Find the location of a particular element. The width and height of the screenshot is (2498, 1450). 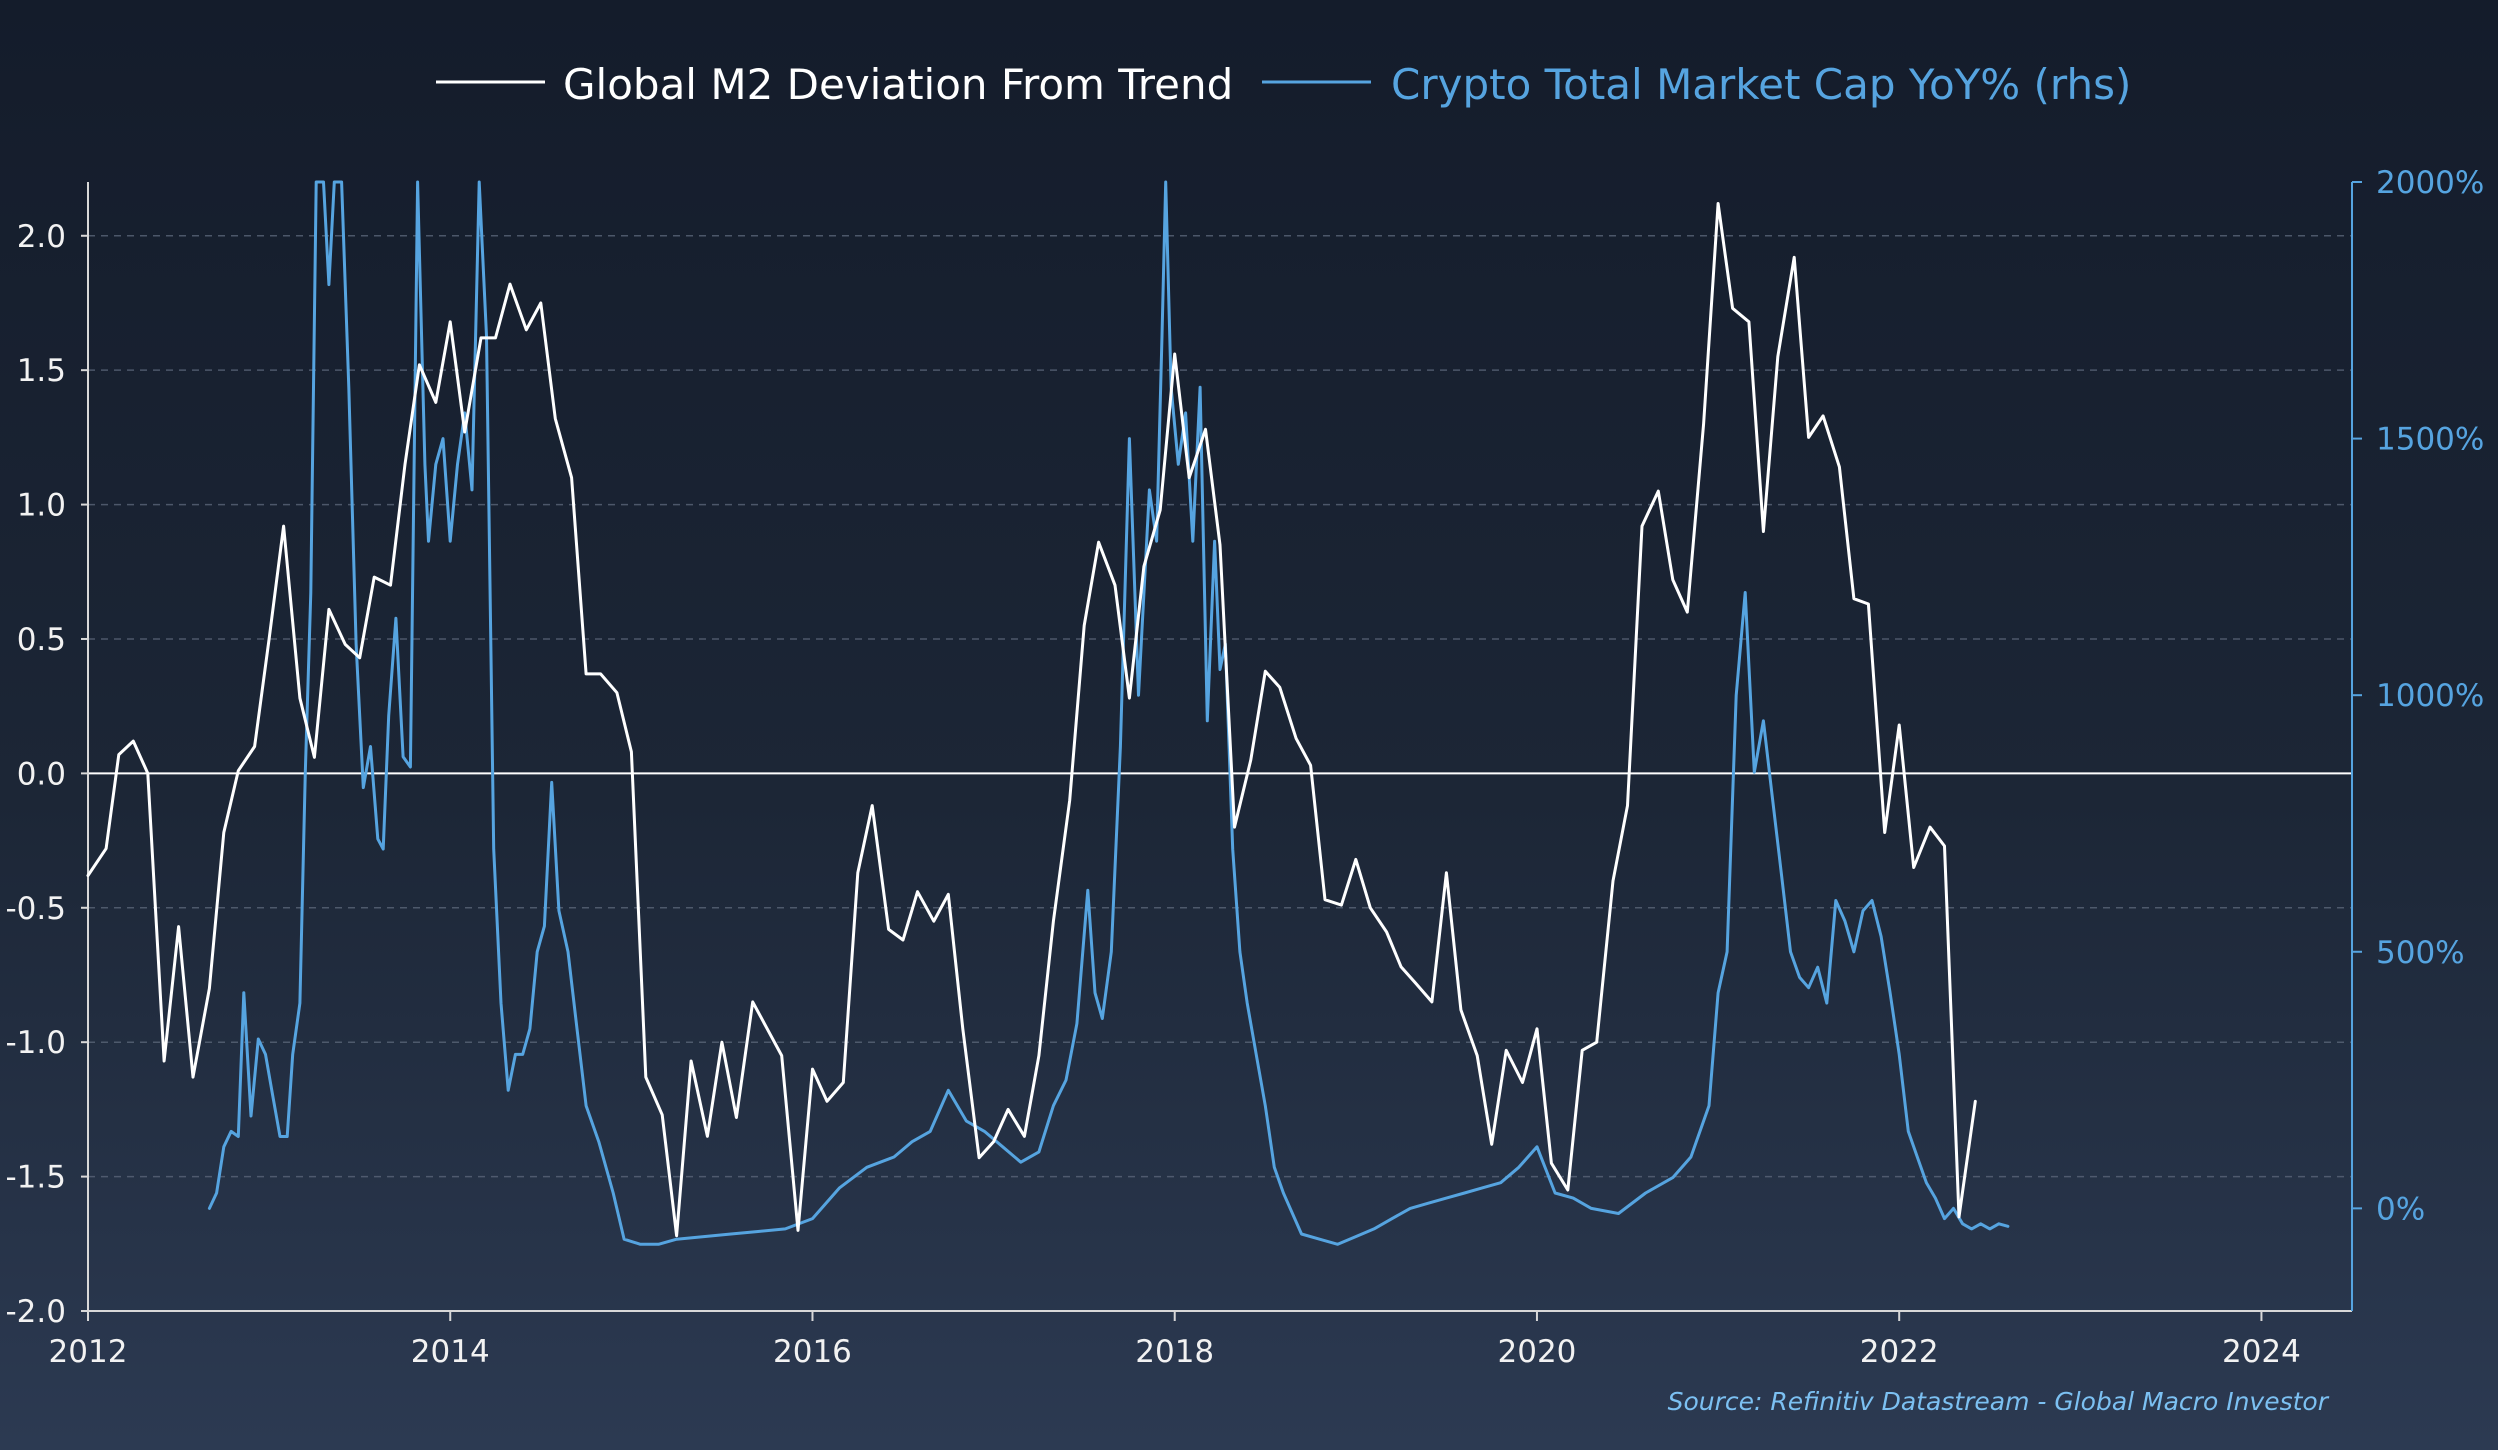

legend-label-m2: Global M2 Deviation From Trend is located at coordinates (898, 84).